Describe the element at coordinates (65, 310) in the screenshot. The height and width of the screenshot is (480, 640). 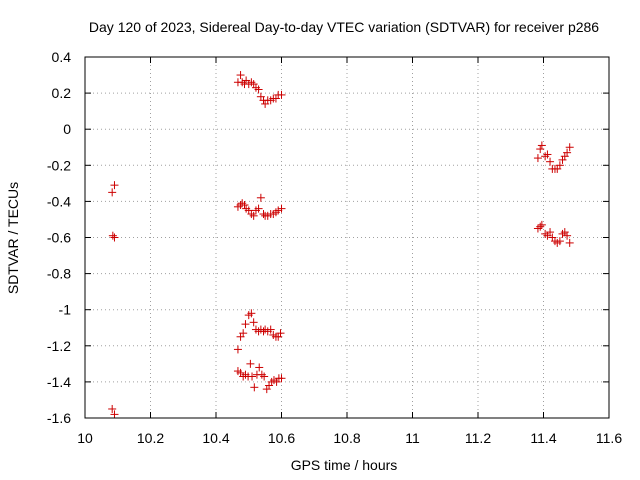
I see `y-tick-label: -1` at that location.